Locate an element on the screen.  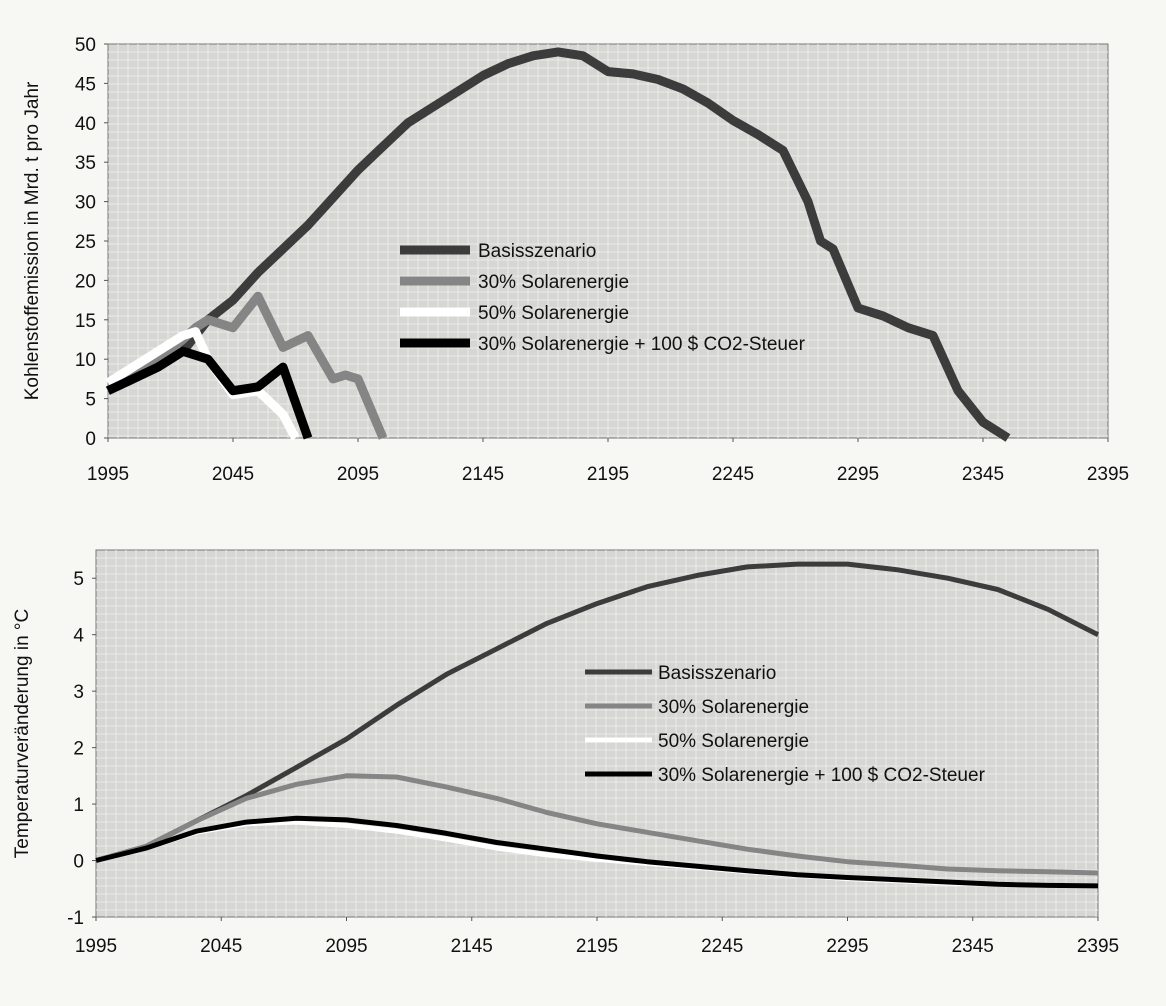
y-tick-label: 45 is located at coordinates (85, 84).